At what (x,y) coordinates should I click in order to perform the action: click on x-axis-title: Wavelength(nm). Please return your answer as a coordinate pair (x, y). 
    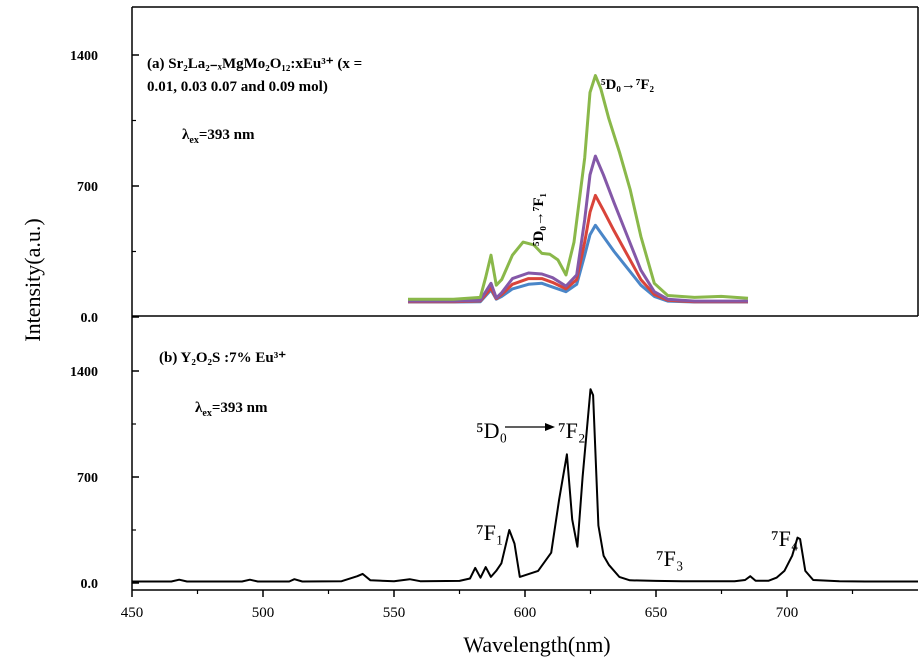
    Looking at the image, I should click on (536, 644).